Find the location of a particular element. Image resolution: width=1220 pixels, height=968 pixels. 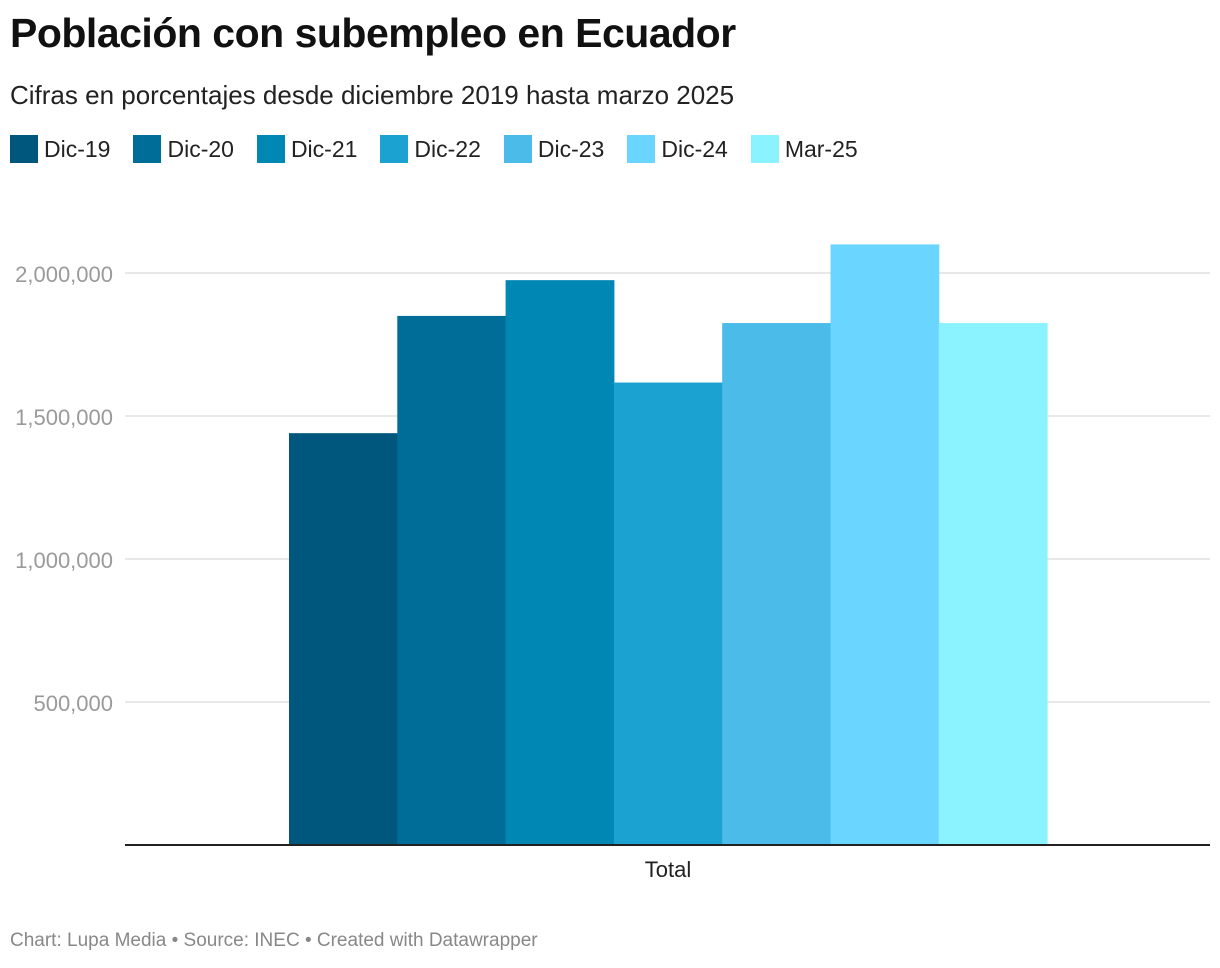

legend-item-dic-19: Dic-19 is located at coordinates (60, 149).